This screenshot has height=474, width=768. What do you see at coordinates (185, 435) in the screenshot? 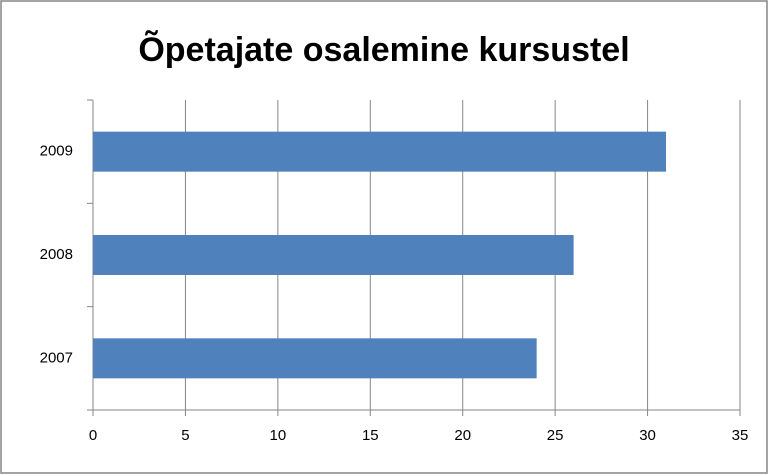
I see `x-tick-label: 5` at bounding box center [185, 435].